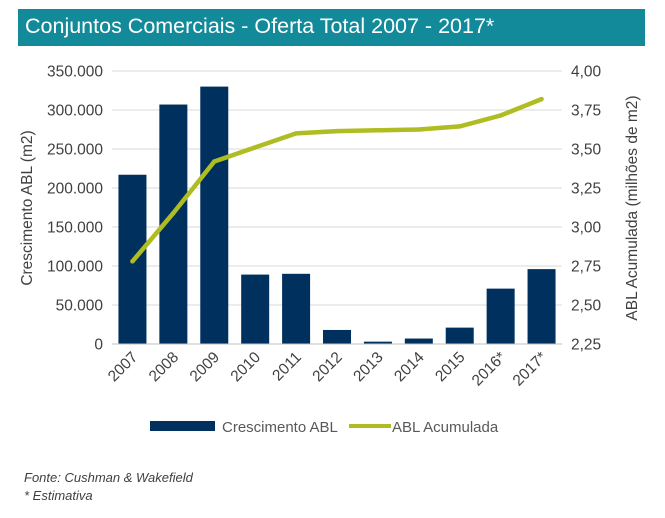 The height and width of the screenshot is (518, 665). Describe the element at coordinates (182, 426) in the screenshot. I see `legend-swatch-bar` at that location.